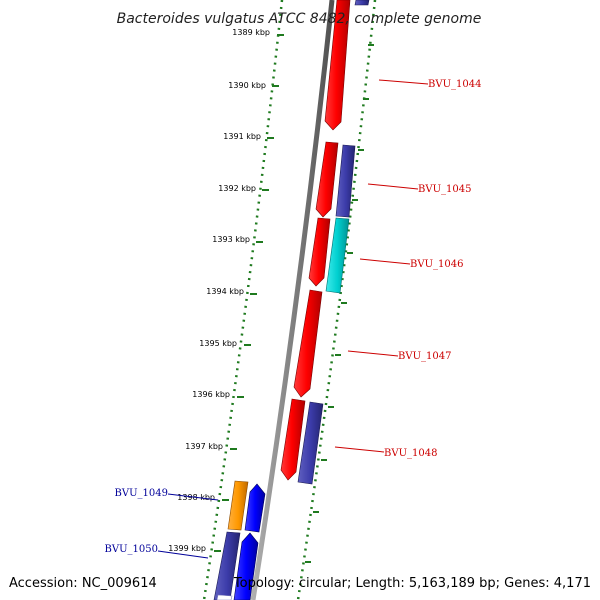  I want to click on gene-bvu-1049-partner-feature, so click(255, 508).